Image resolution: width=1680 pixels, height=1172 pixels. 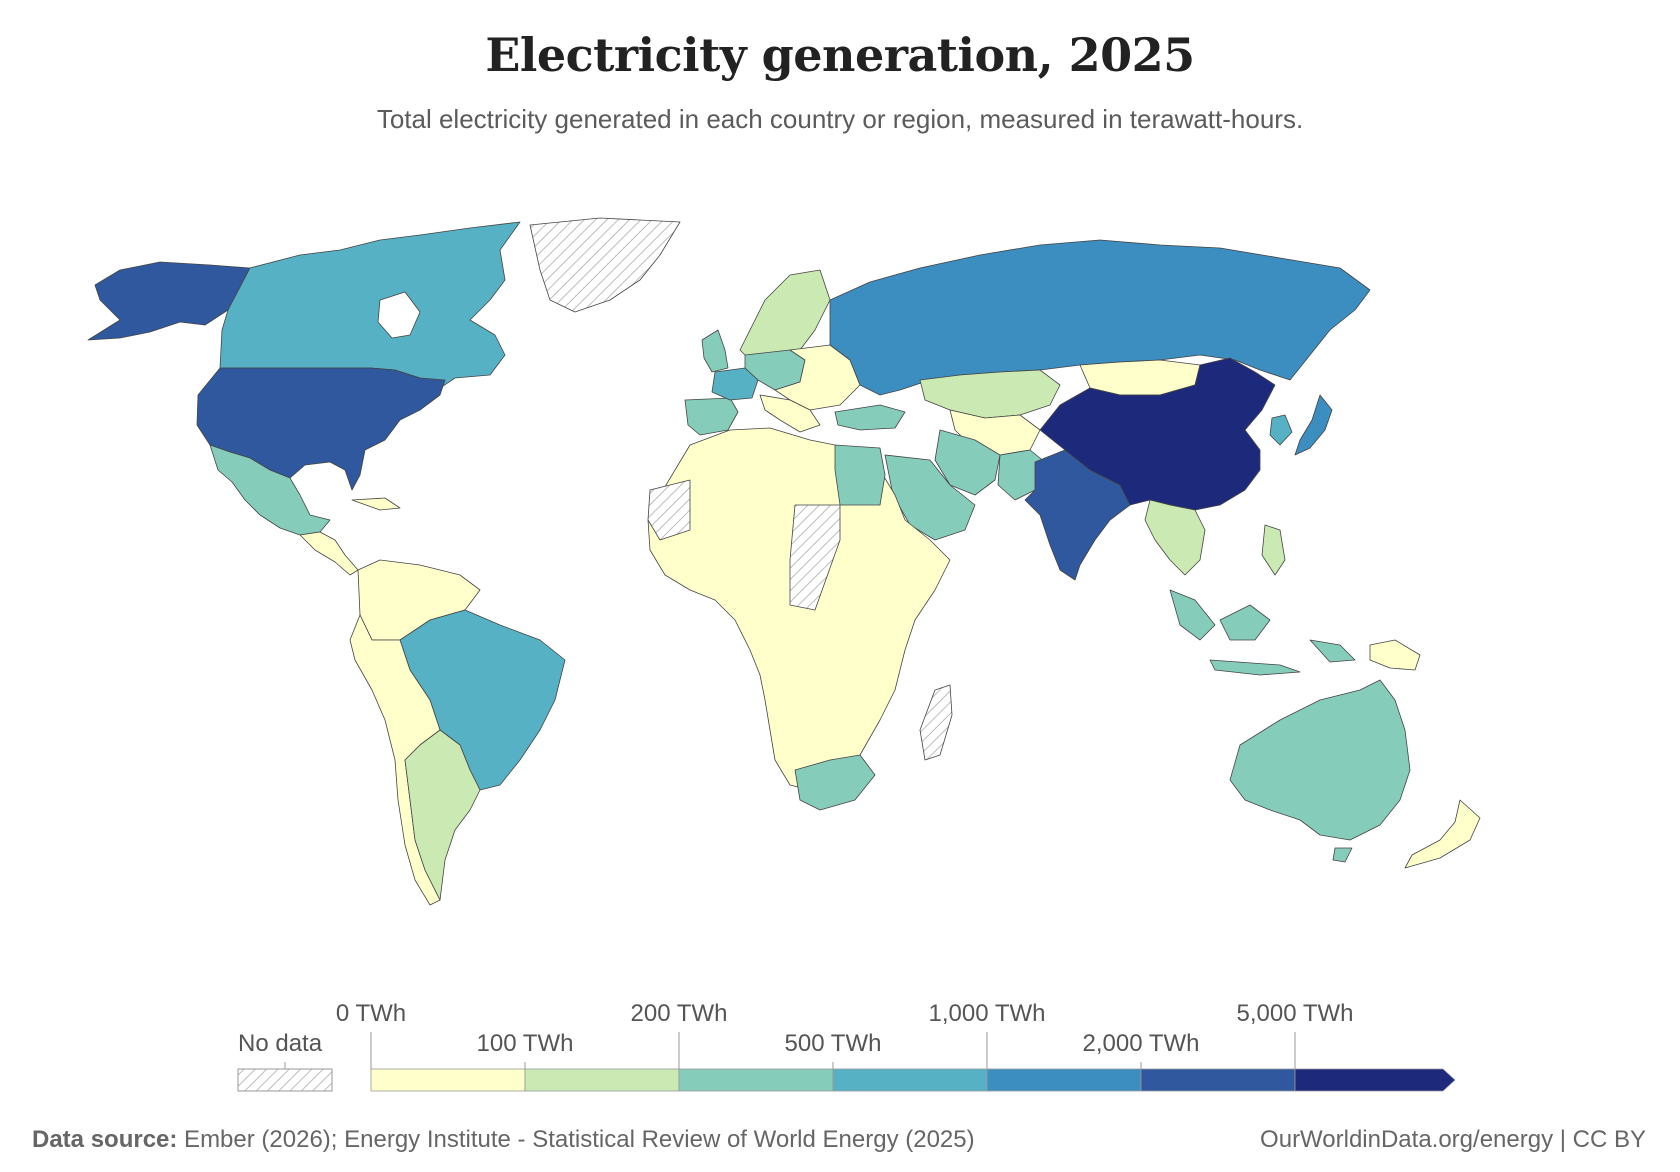 What do you see at coordinates (525, 1043) in the screenshot?
I see `legend-label-1: 100 TWh` at bounding box center [525, 1043].